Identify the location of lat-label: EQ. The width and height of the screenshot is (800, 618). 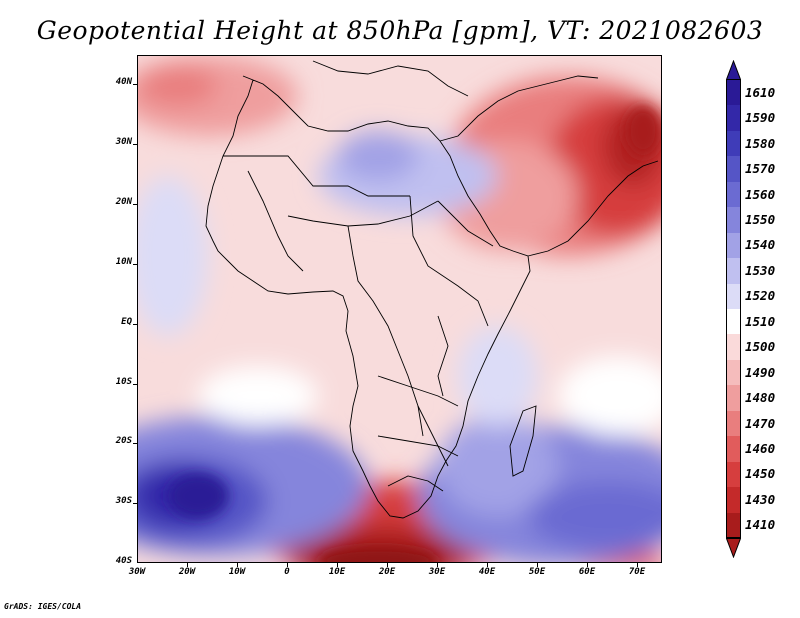
(126, 322).